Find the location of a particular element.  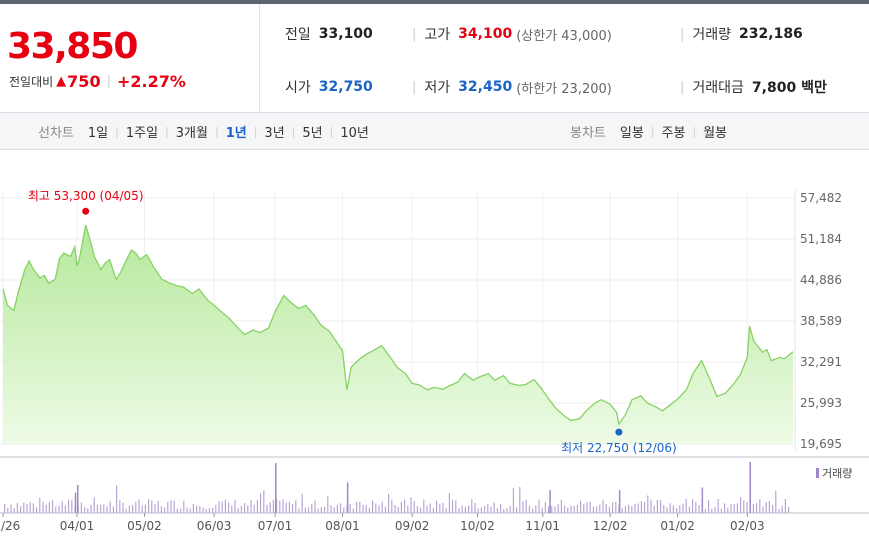

y-tick-label: 51,184 is located at coordinates (821, 239).